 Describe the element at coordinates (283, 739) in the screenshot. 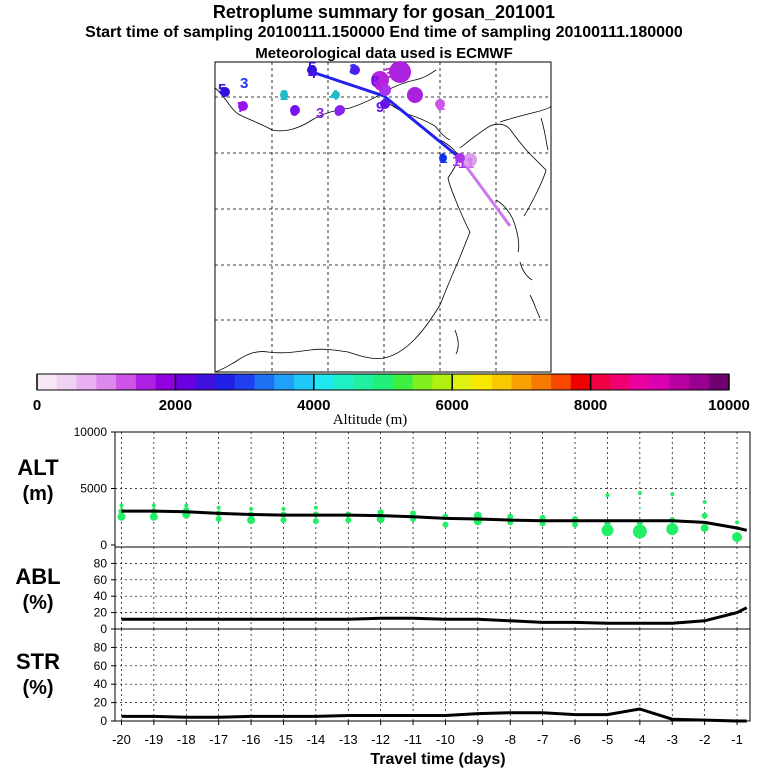

I see `x-tick-label: -15` at that location.